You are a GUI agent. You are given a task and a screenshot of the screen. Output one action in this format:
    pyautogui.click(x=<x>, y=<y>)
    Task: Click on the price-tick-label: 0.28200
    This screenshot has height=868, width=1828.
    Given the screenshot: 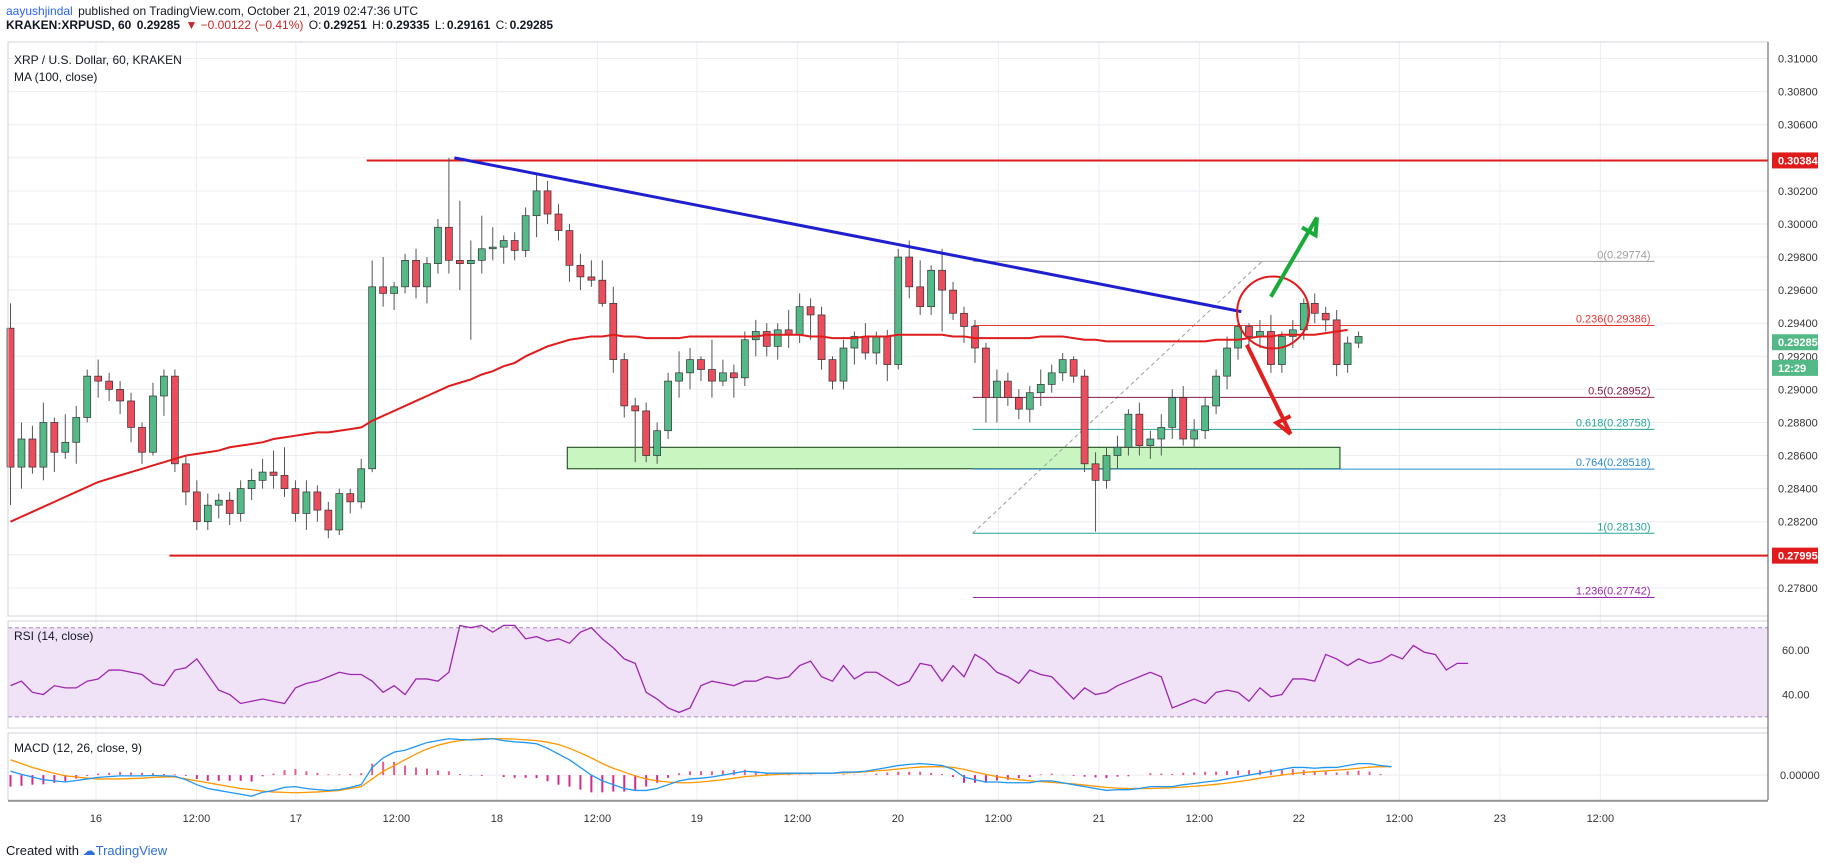 What is the action you would take?
    pyautogui.click(x=1798, y=523)
    